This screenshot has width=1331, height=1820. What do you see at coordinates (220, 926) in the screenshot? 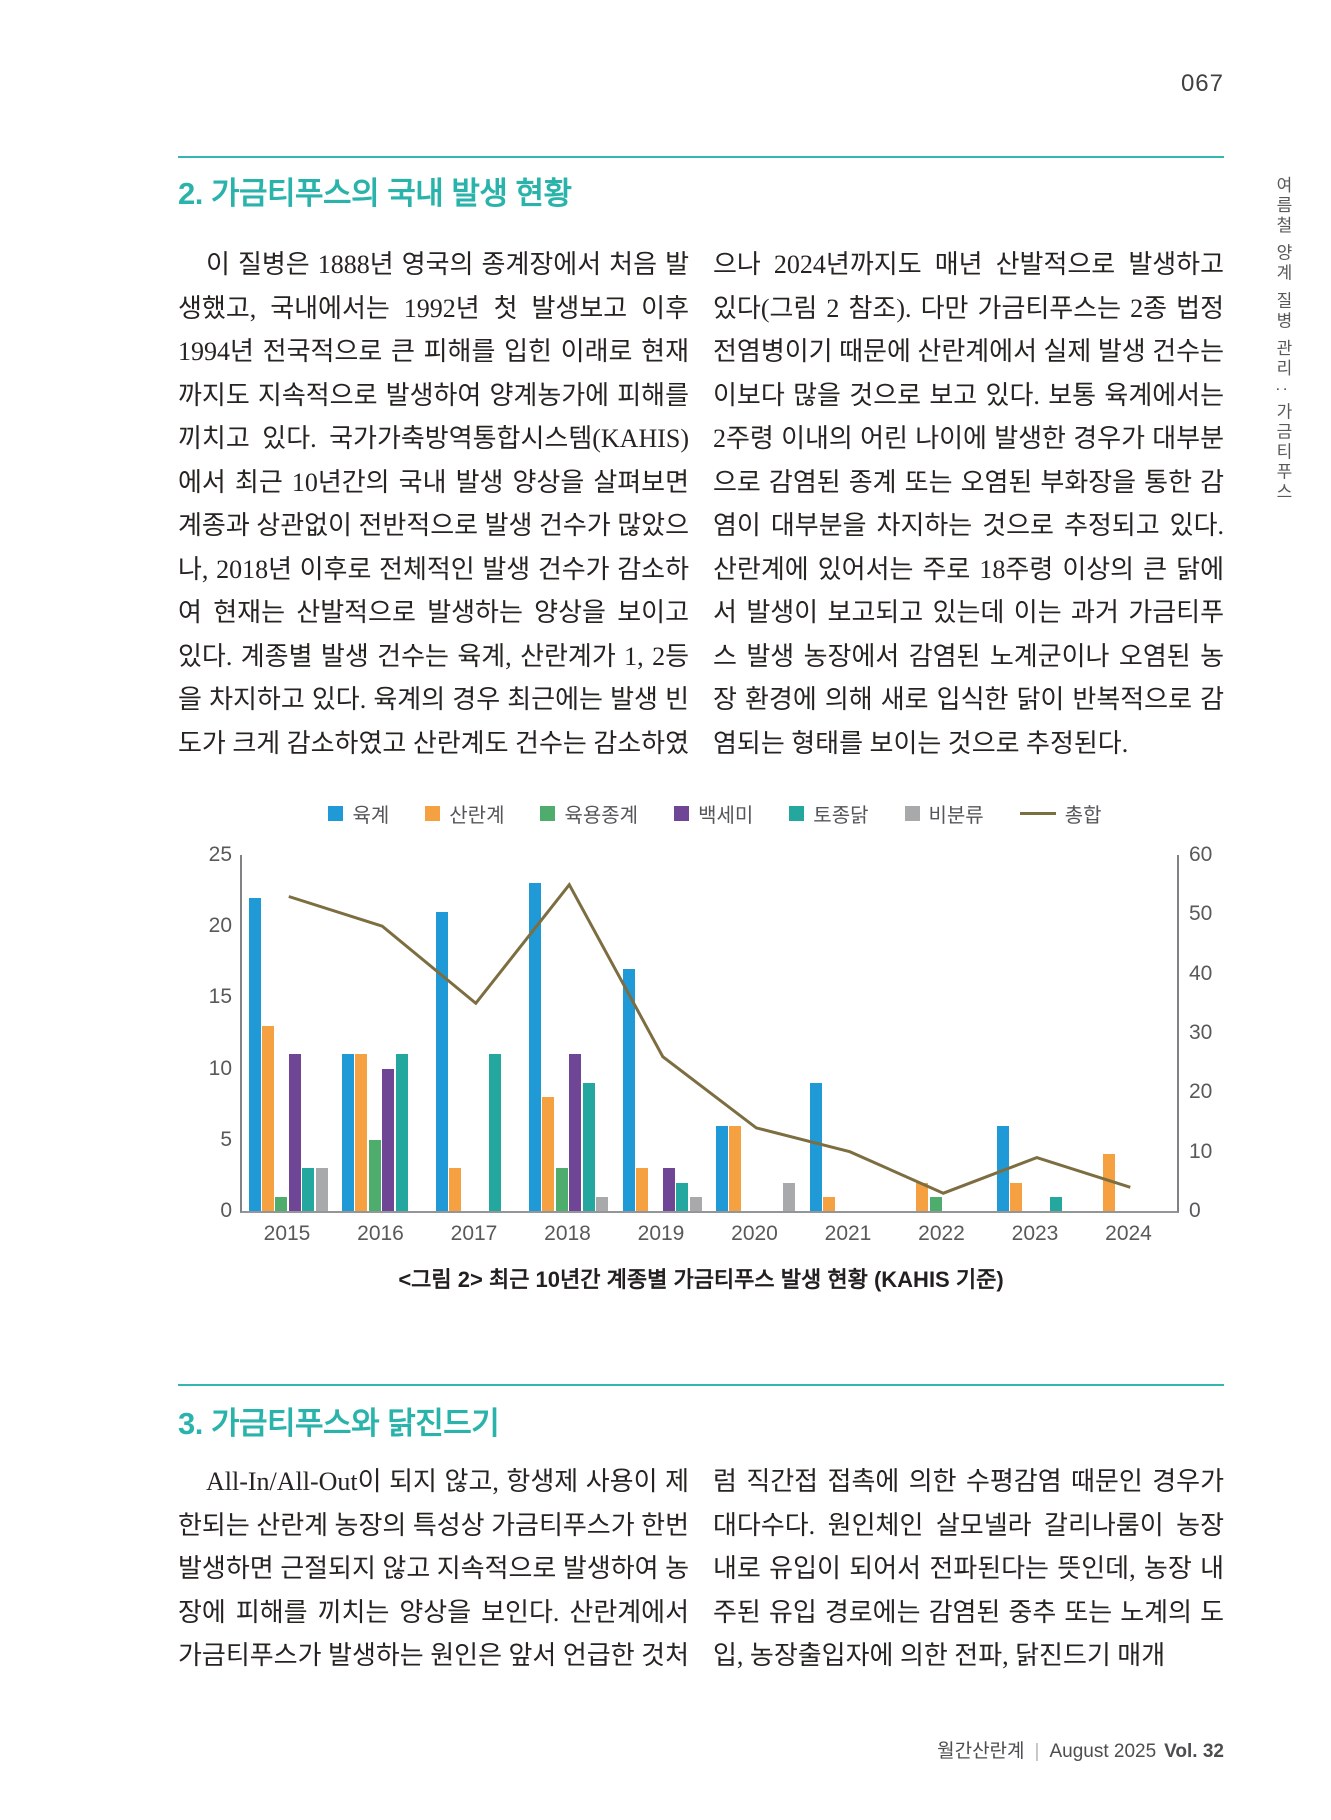
I see `y-left-tick-label: 20` at bounding box center [220, 926].